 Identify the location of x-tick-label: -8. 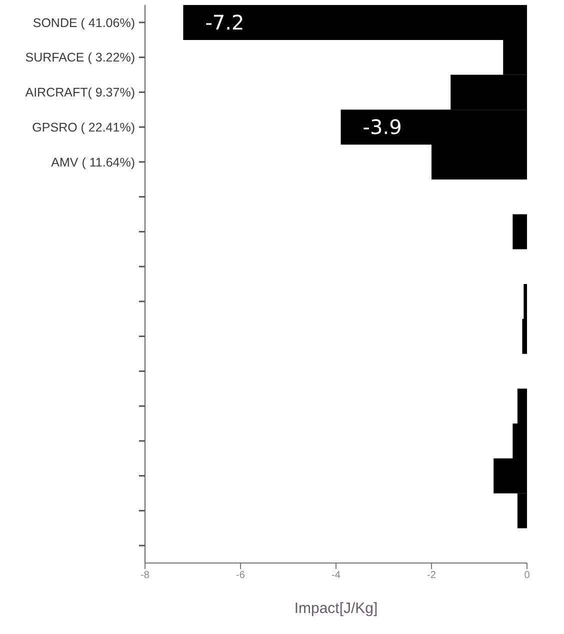
(145, 576).